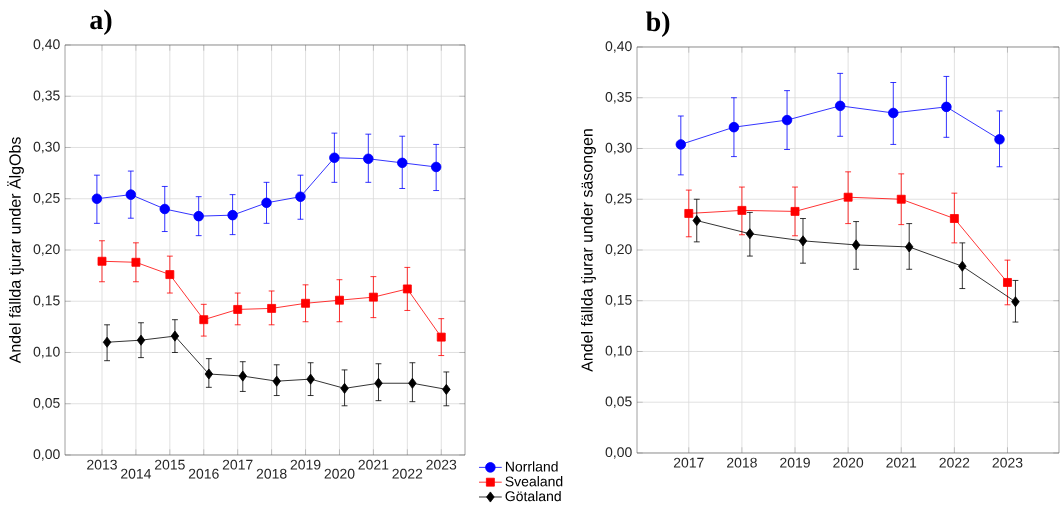 The image size is (1061, 509). I want to click on chart-title: a), so click(101, 22).